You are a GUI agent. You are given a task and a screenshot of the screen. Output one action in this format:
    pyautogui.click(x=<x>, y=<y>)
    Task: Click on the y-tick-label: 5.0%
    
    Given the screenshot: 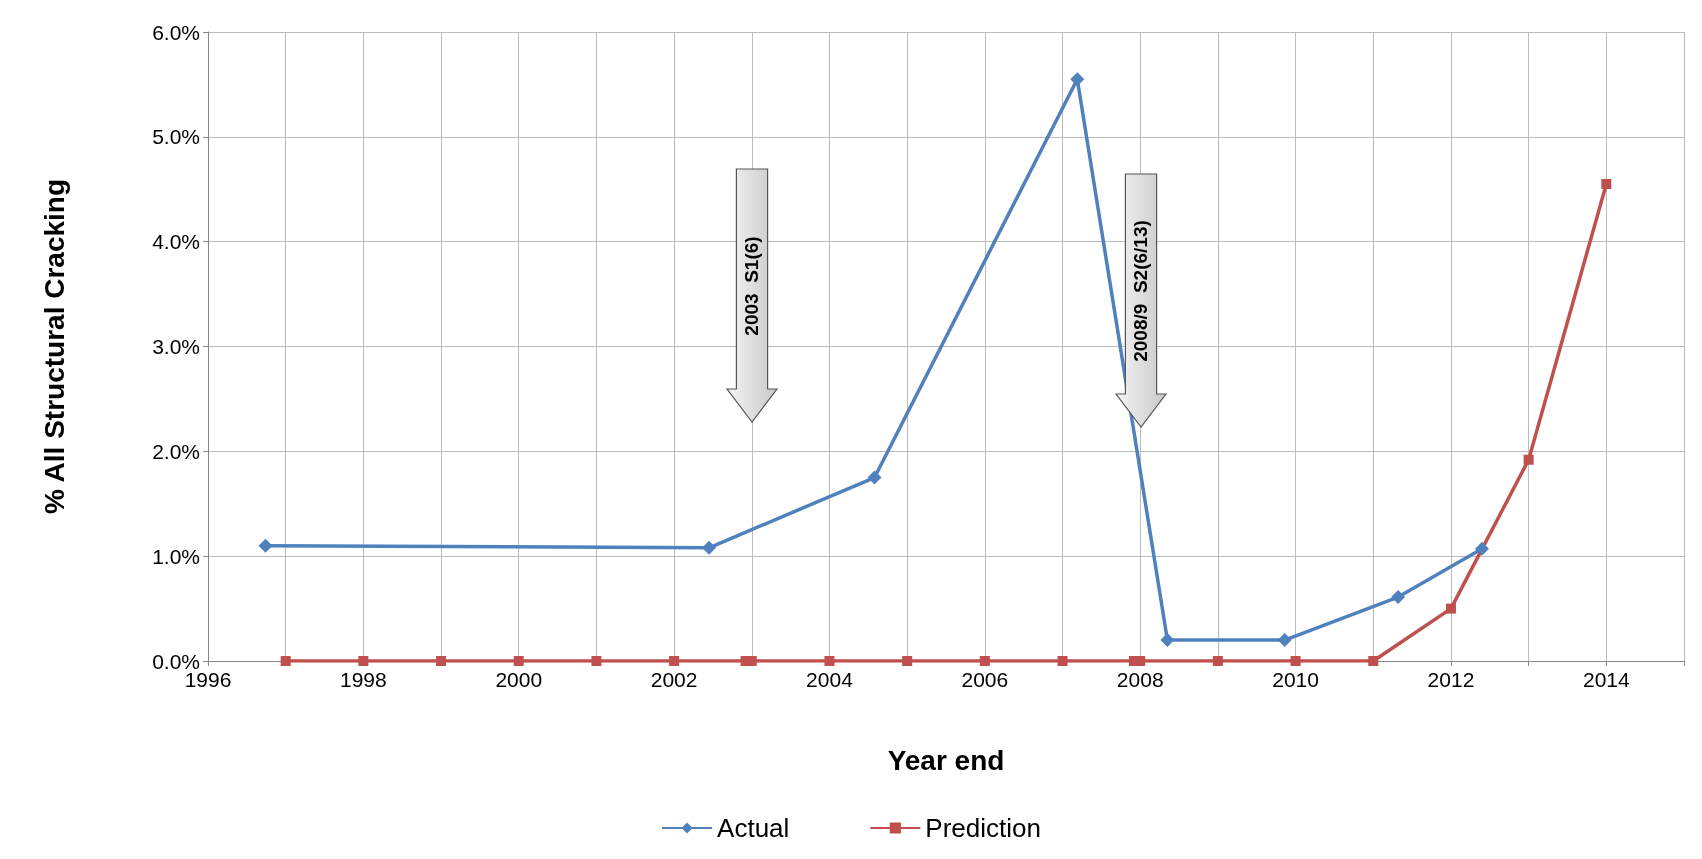 What is the action you would take?
    pyautogui.click(x=176, y=137)
    